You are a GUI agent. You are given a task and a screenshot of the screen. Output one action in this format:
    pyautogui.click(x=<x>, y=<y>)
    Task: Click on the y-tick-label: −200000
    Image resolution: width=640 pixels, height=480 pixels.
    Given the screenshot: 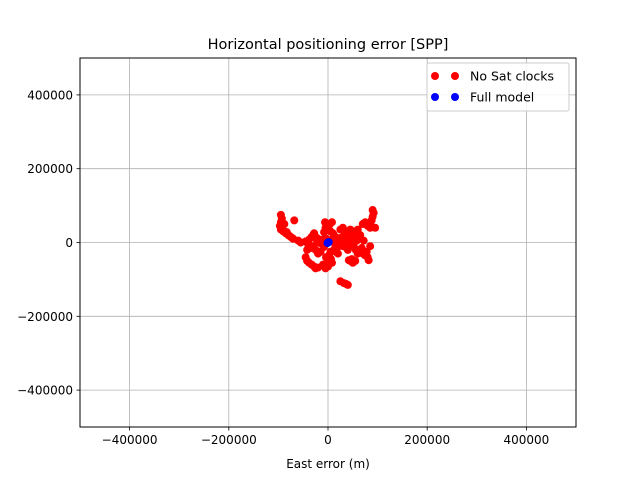 What is the action you would take?
    pyautogui.click(x=45, y=317)
    